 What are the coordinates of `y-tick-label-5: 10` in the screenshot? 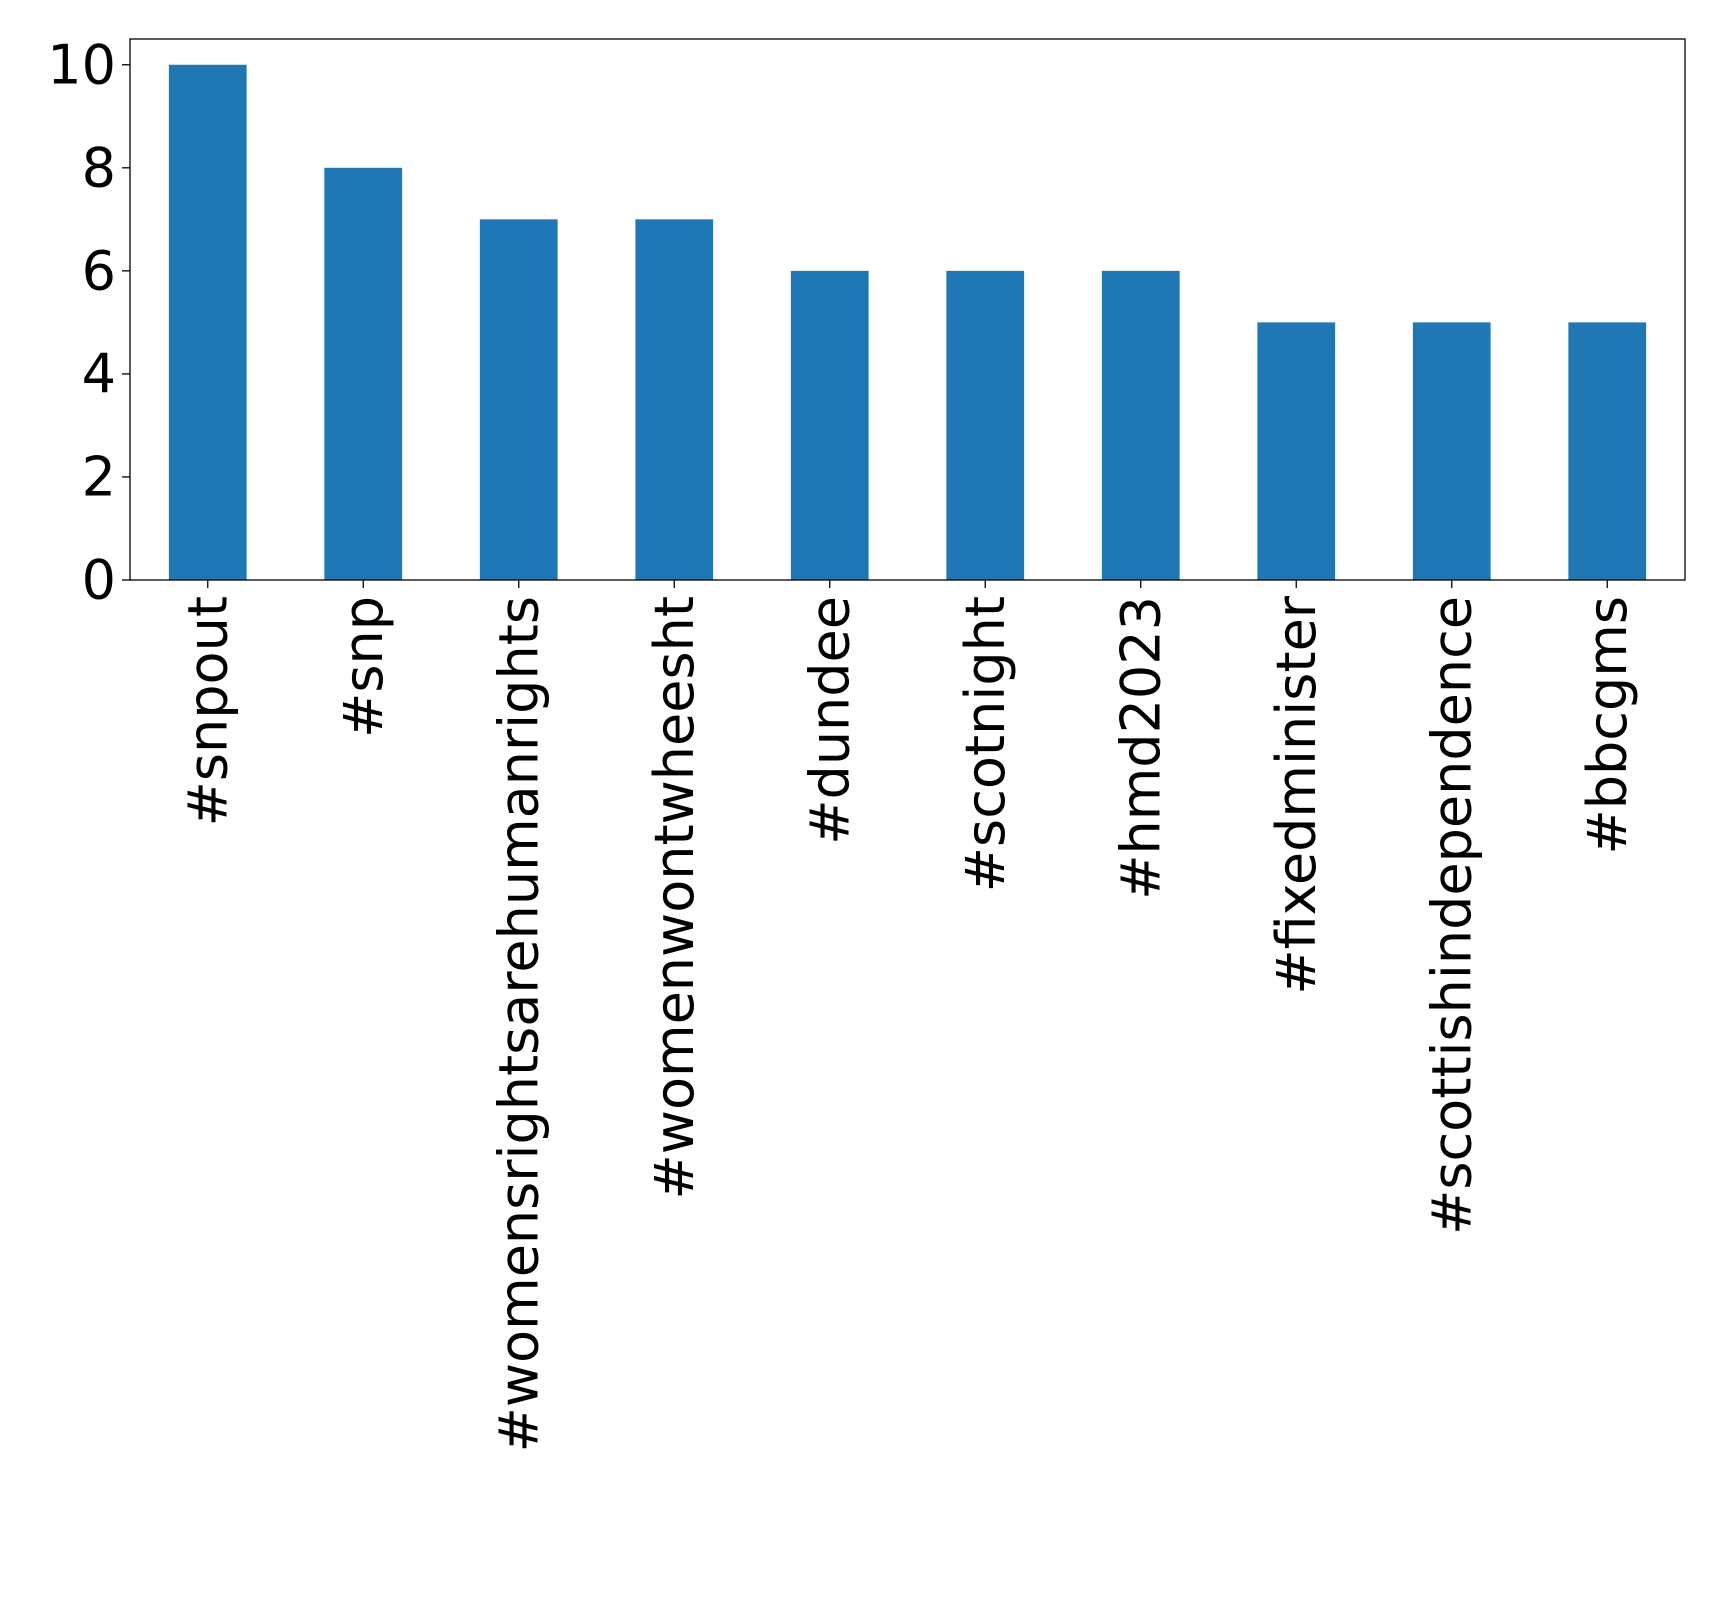 It's located at (81, 64).